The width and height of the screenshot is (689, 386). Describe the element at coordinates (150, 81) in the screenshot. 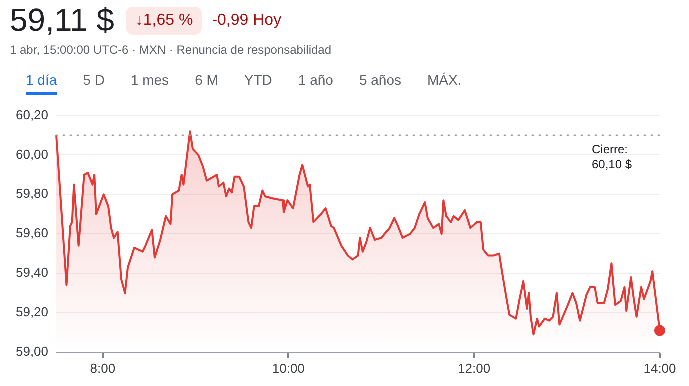

I see `text: 1 mes` at that location.